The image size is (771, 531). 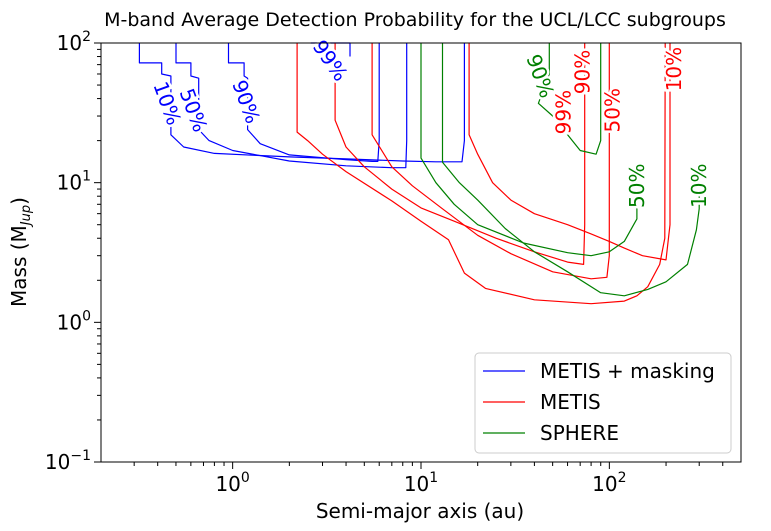 I want to click on legend-label-metis-masking: METIS + masking, so click(x=627, y=371).